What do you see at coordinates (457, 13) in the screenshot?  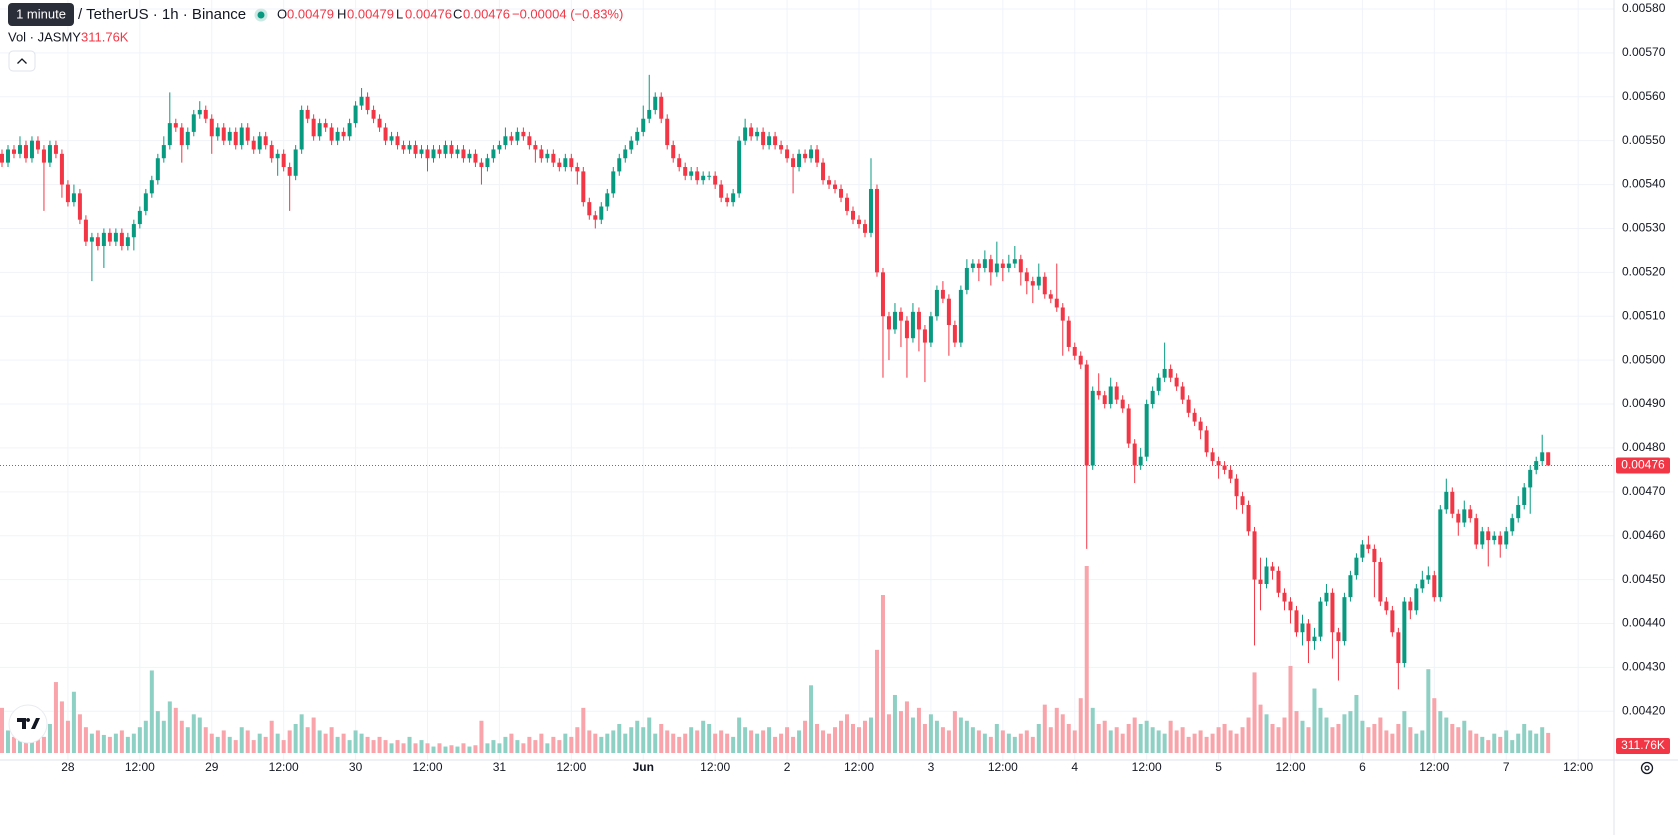 I see `ohlc-key: C` at bounding box center [457, 13].